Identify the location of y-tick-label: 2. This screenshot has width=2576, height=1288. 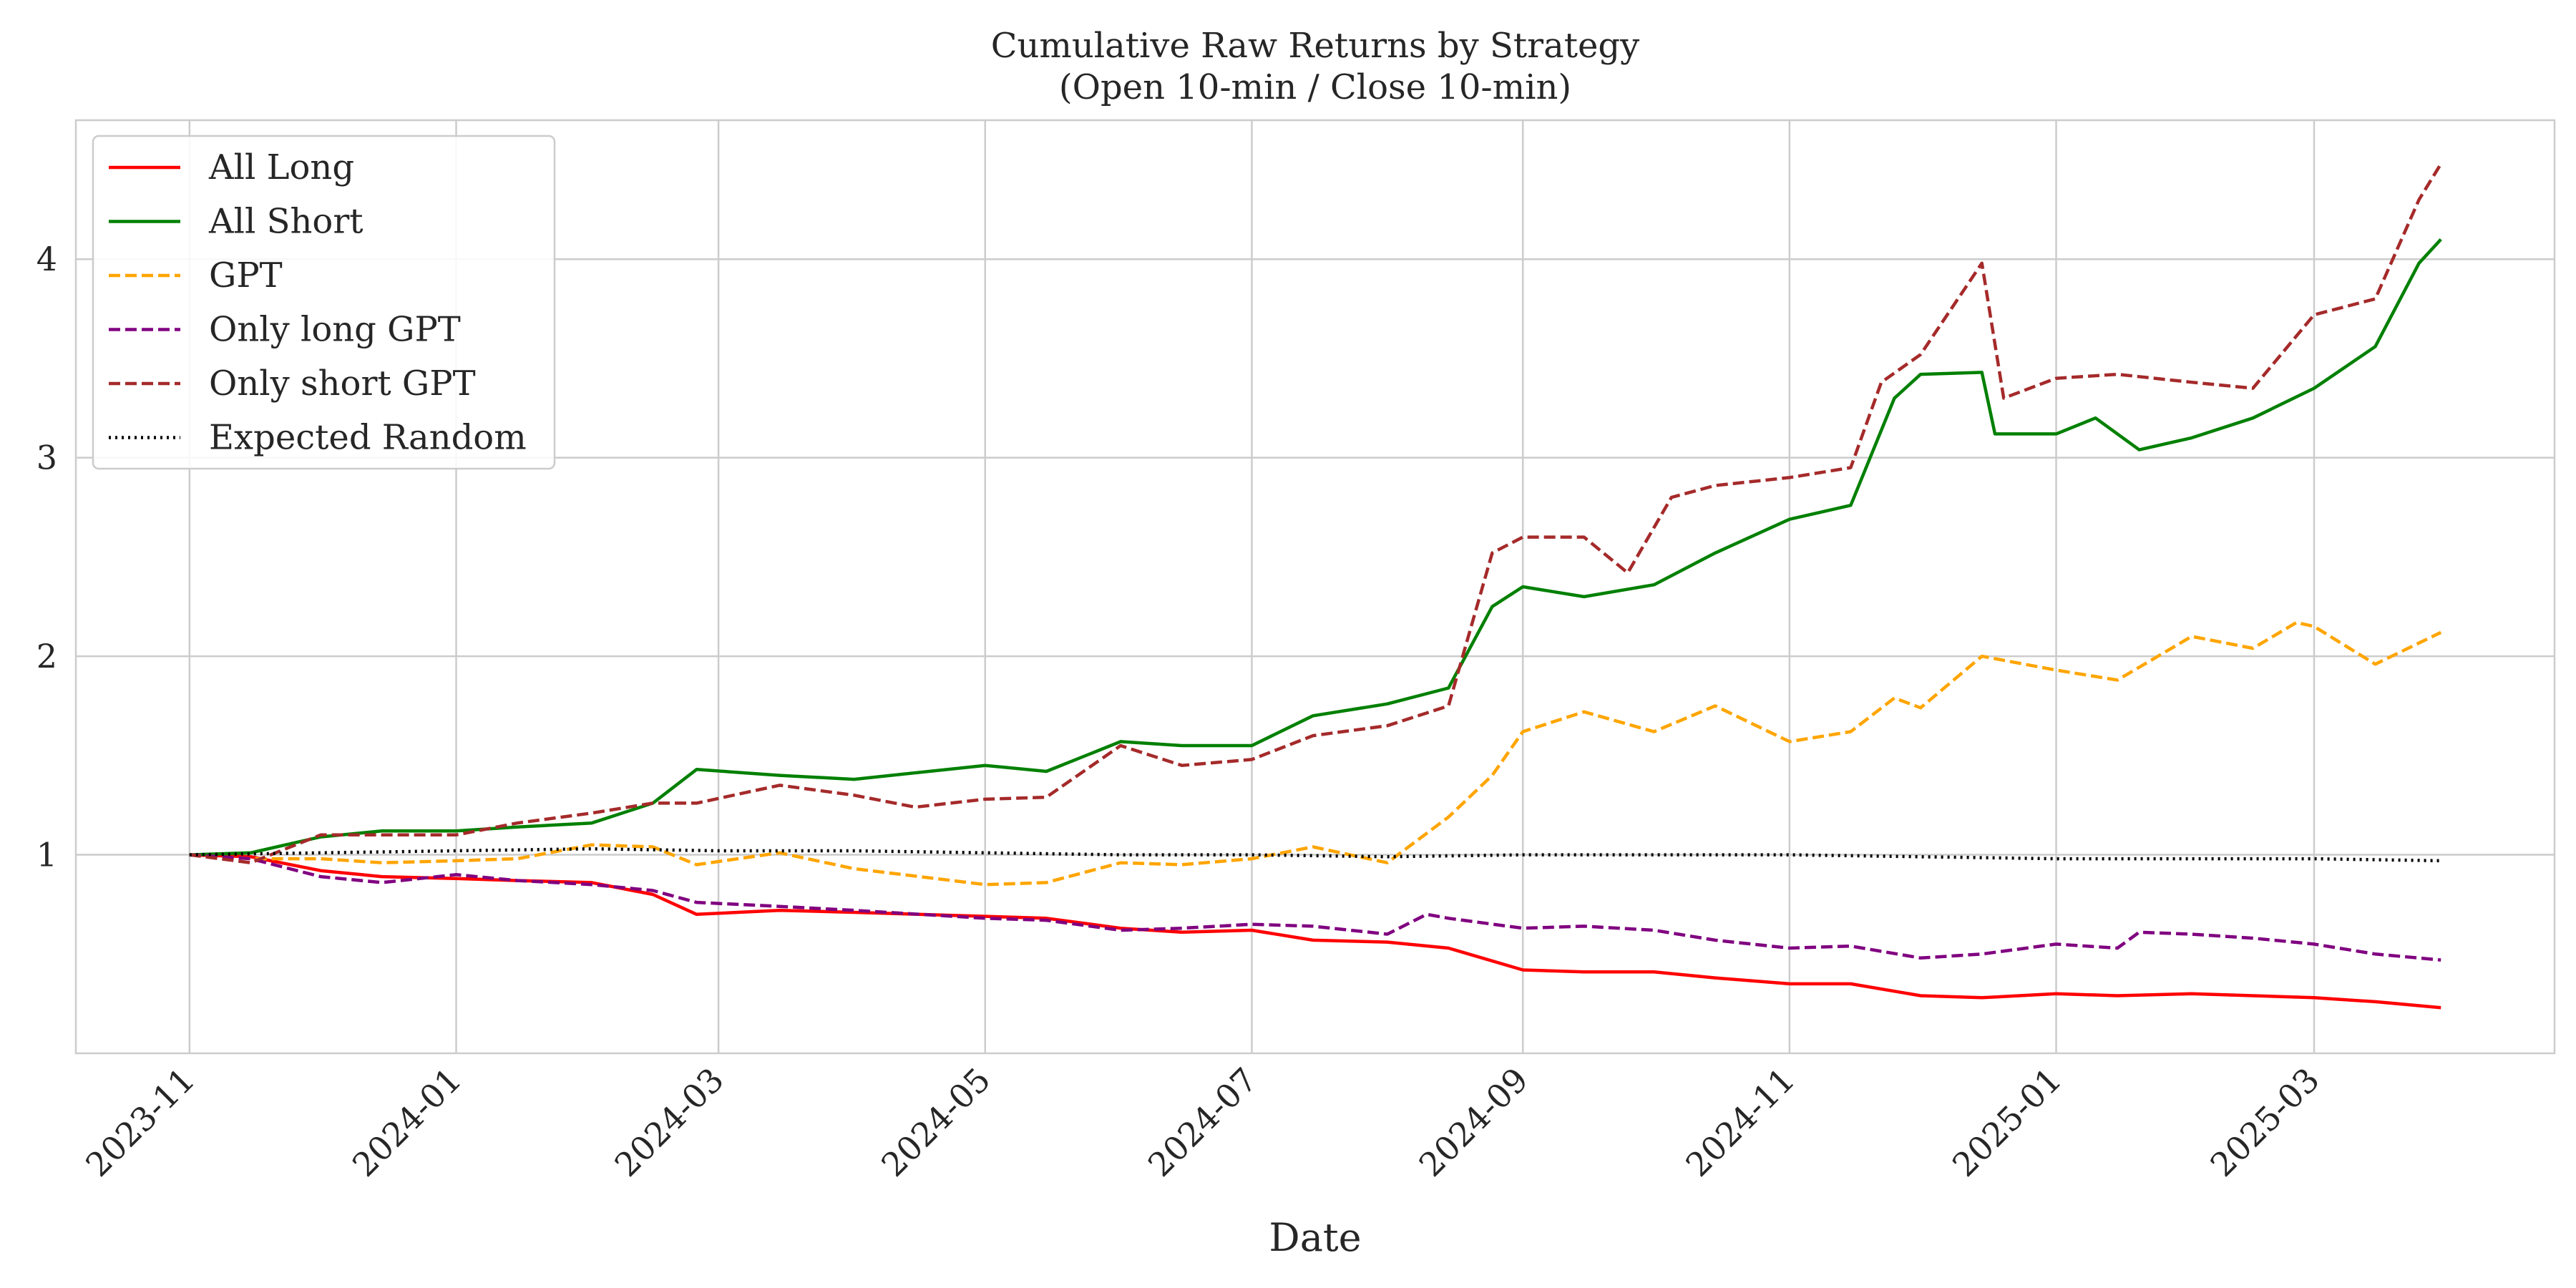
(46, 656).